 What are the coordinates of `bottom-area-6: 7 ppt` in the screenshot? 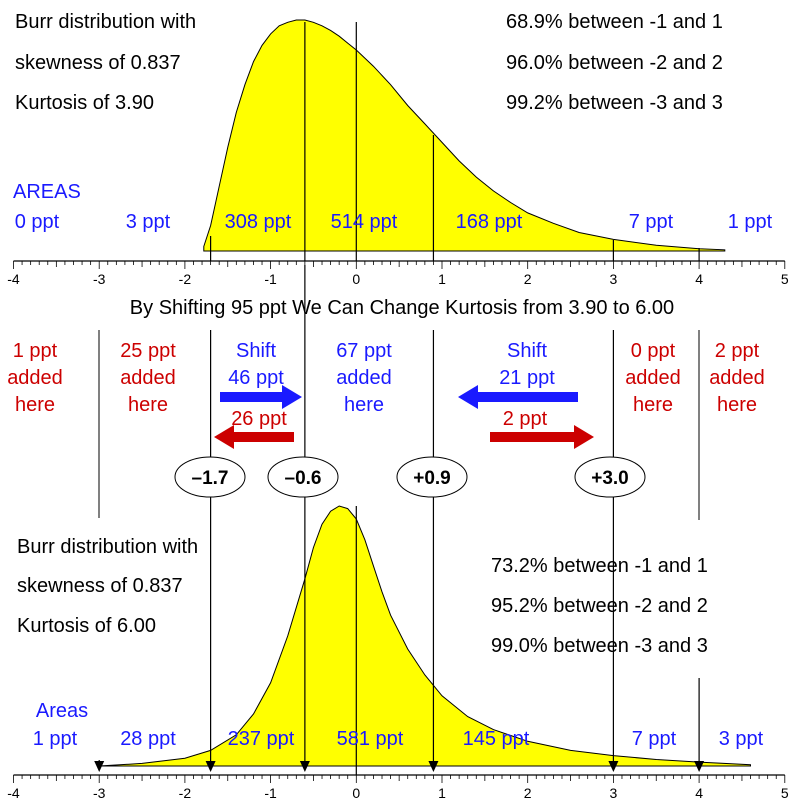 It's located at (654, 739).